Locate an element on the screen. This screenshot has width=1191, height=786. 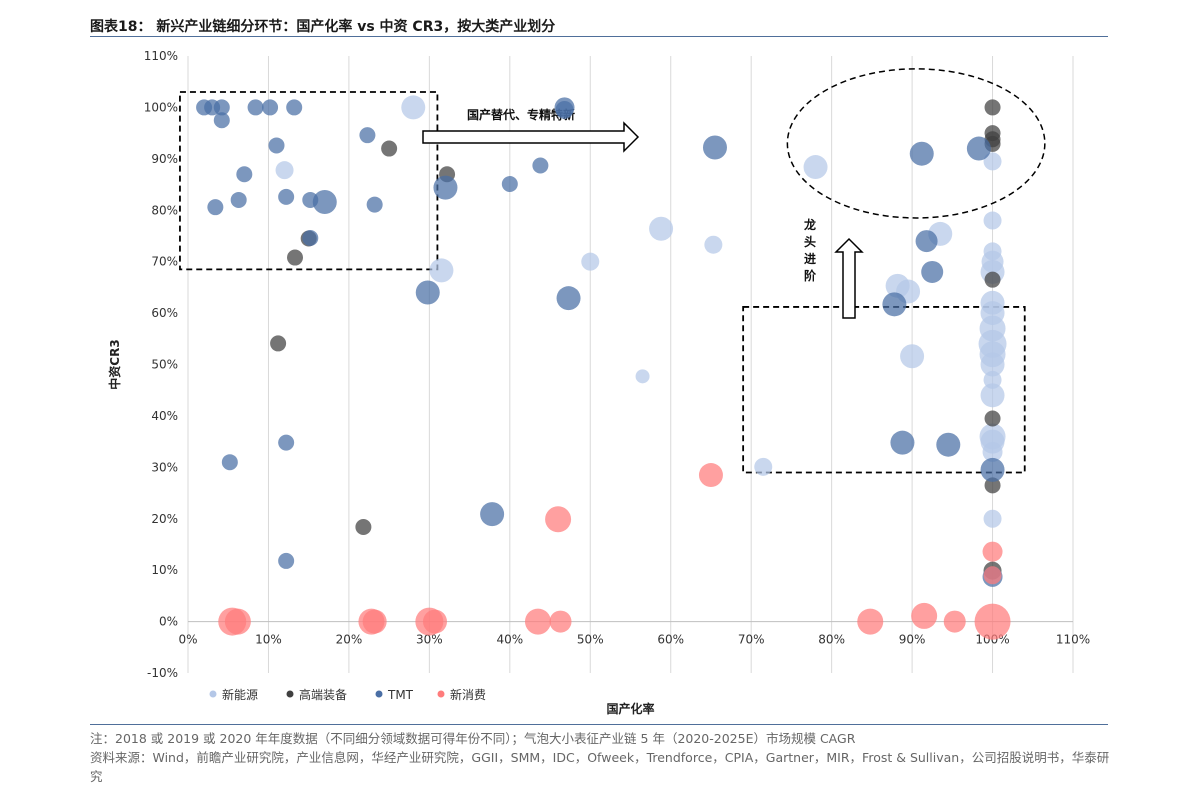
arrow-up-label-char: 阶 is located at coordinates (810, 275).